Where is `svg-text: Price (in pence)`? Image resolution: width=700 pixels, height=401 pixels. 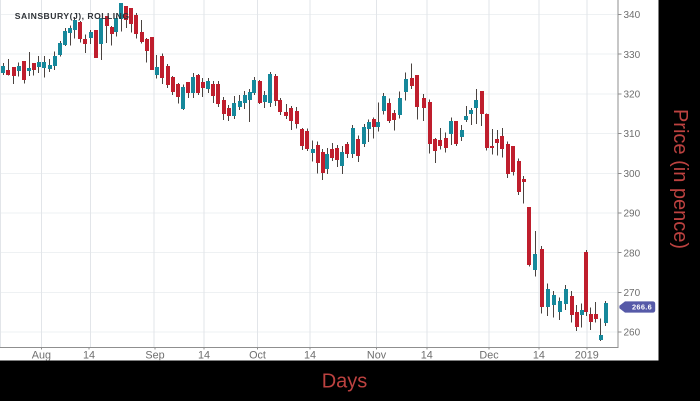
svg-text: Price (in pence) is located at coordinates (680, 179).